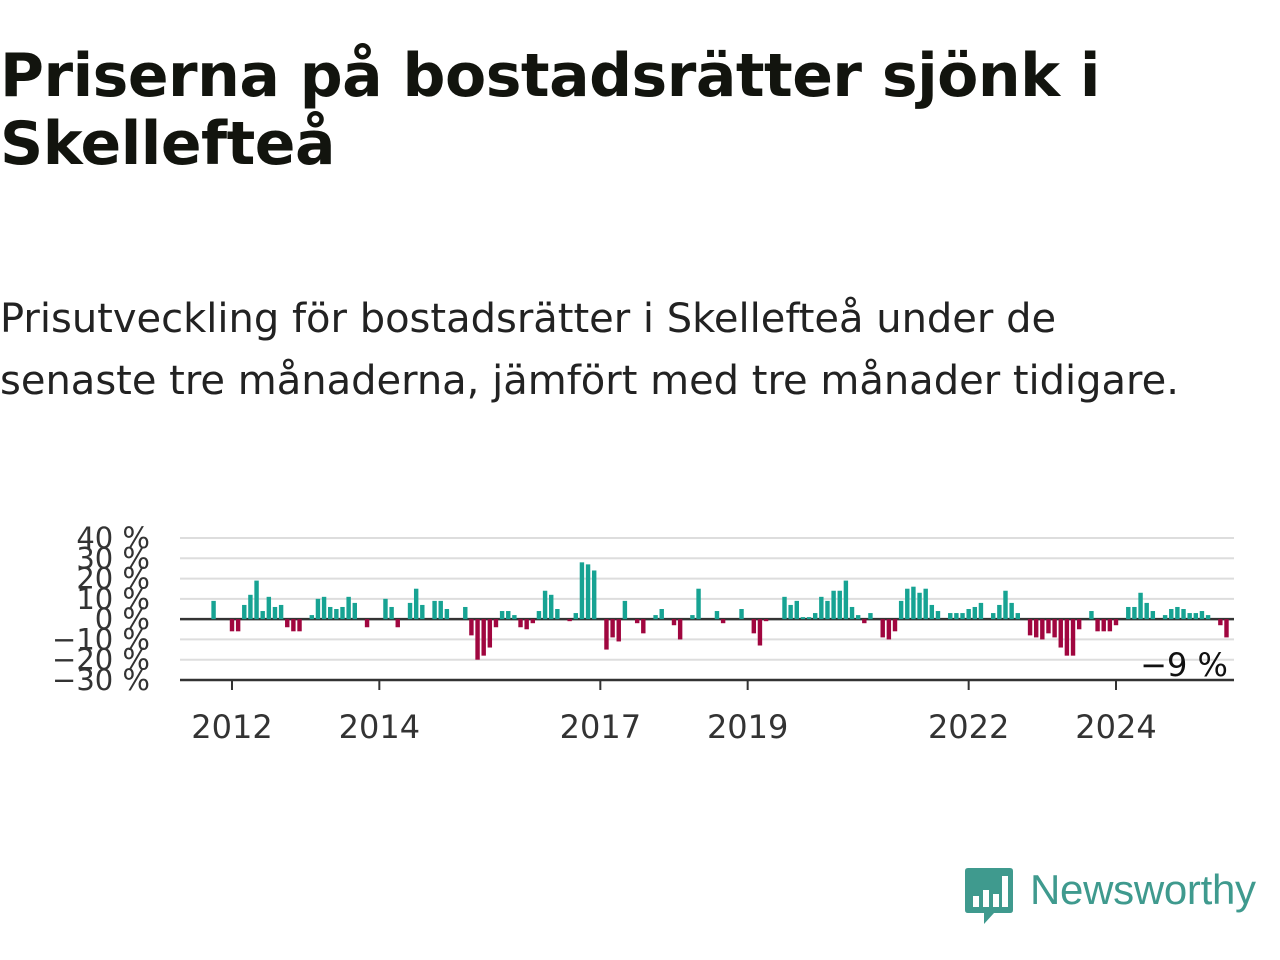  I want to click on x-tick-label: 2022, so click(968, 727).